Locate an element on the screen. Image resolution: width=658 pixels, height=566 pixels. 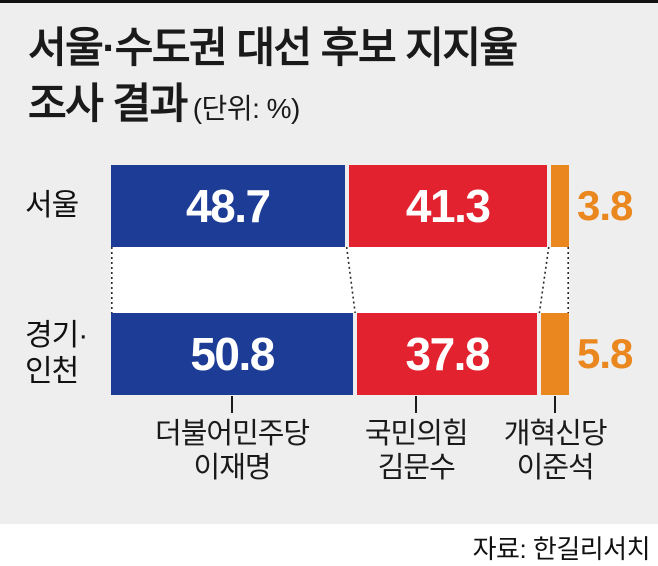
chart-title-line1: 서울·수도권 대선 후보 지지율 is located at coordinates (273, 47).